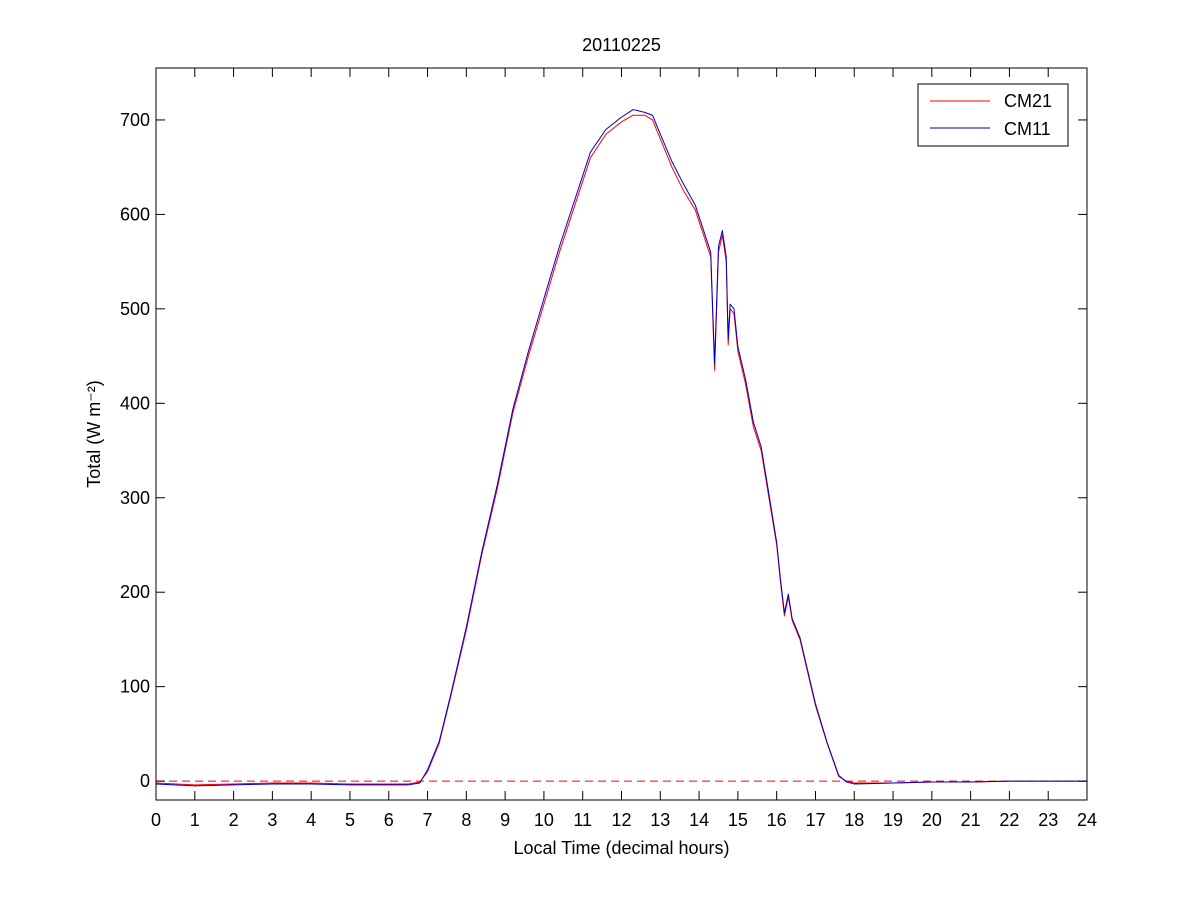  Describe the element at coordinates (135, 498) in the screenshot. I see `y-tick-label: 300` at that location.